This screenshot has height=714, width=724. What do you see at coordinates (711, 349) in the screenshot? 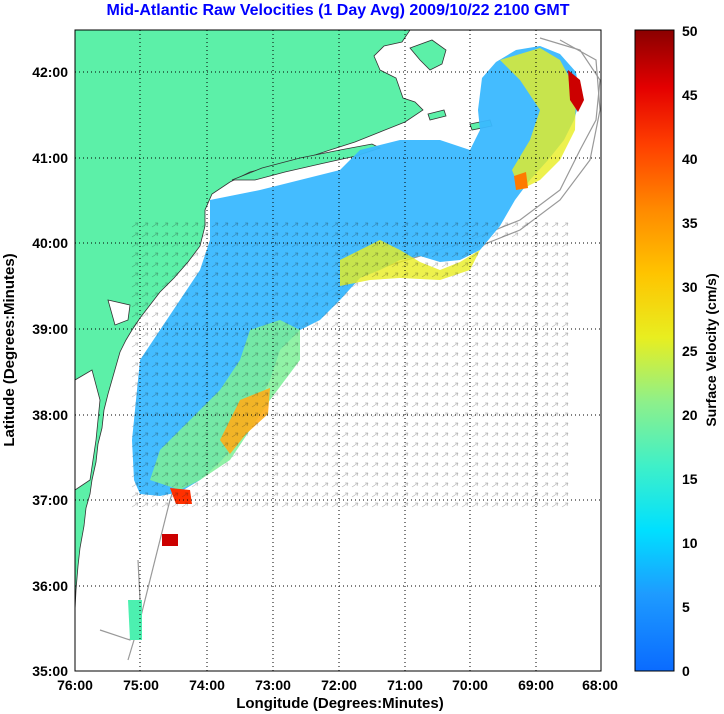
I see `colorbar-label: Surface Velocity (cm/s)` at bounding box center [711, 349].